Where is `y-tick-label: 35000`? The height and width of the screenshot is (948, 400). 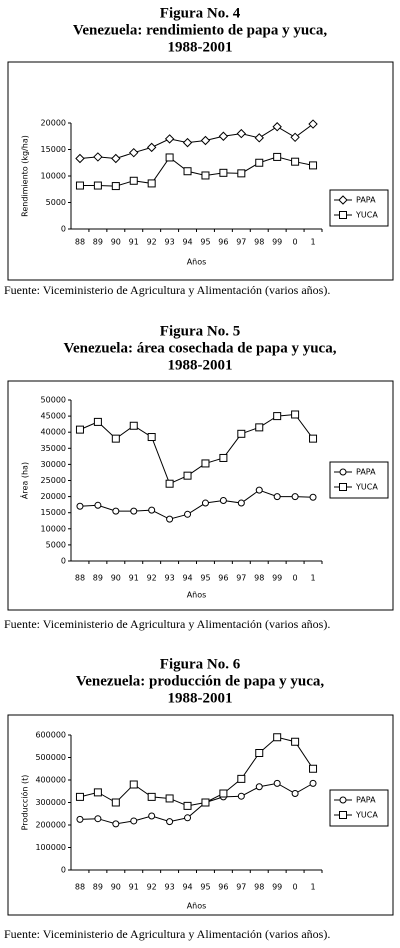 y-tick-label: 35000 is located at coordinates (53, 448).